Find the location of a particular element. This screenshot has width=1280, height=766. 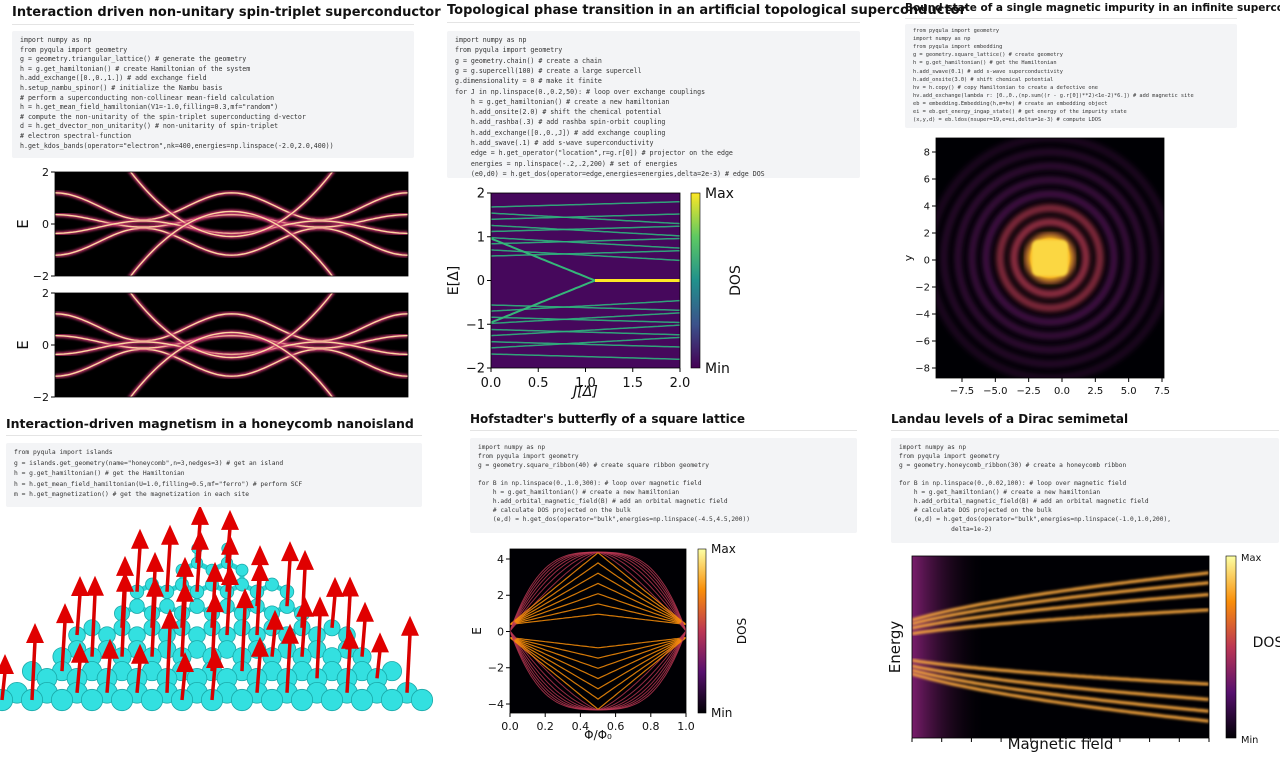

code-line: # calculate DOS projected on the bulk is located at coordinates (554, 511).